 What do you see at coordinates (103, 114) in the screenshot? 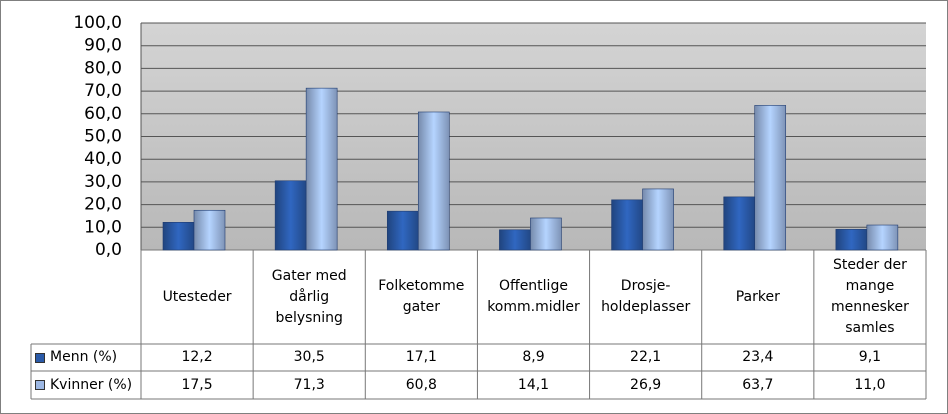
I see `y-tick-label: 60,0` at bounding box center [103, 114].